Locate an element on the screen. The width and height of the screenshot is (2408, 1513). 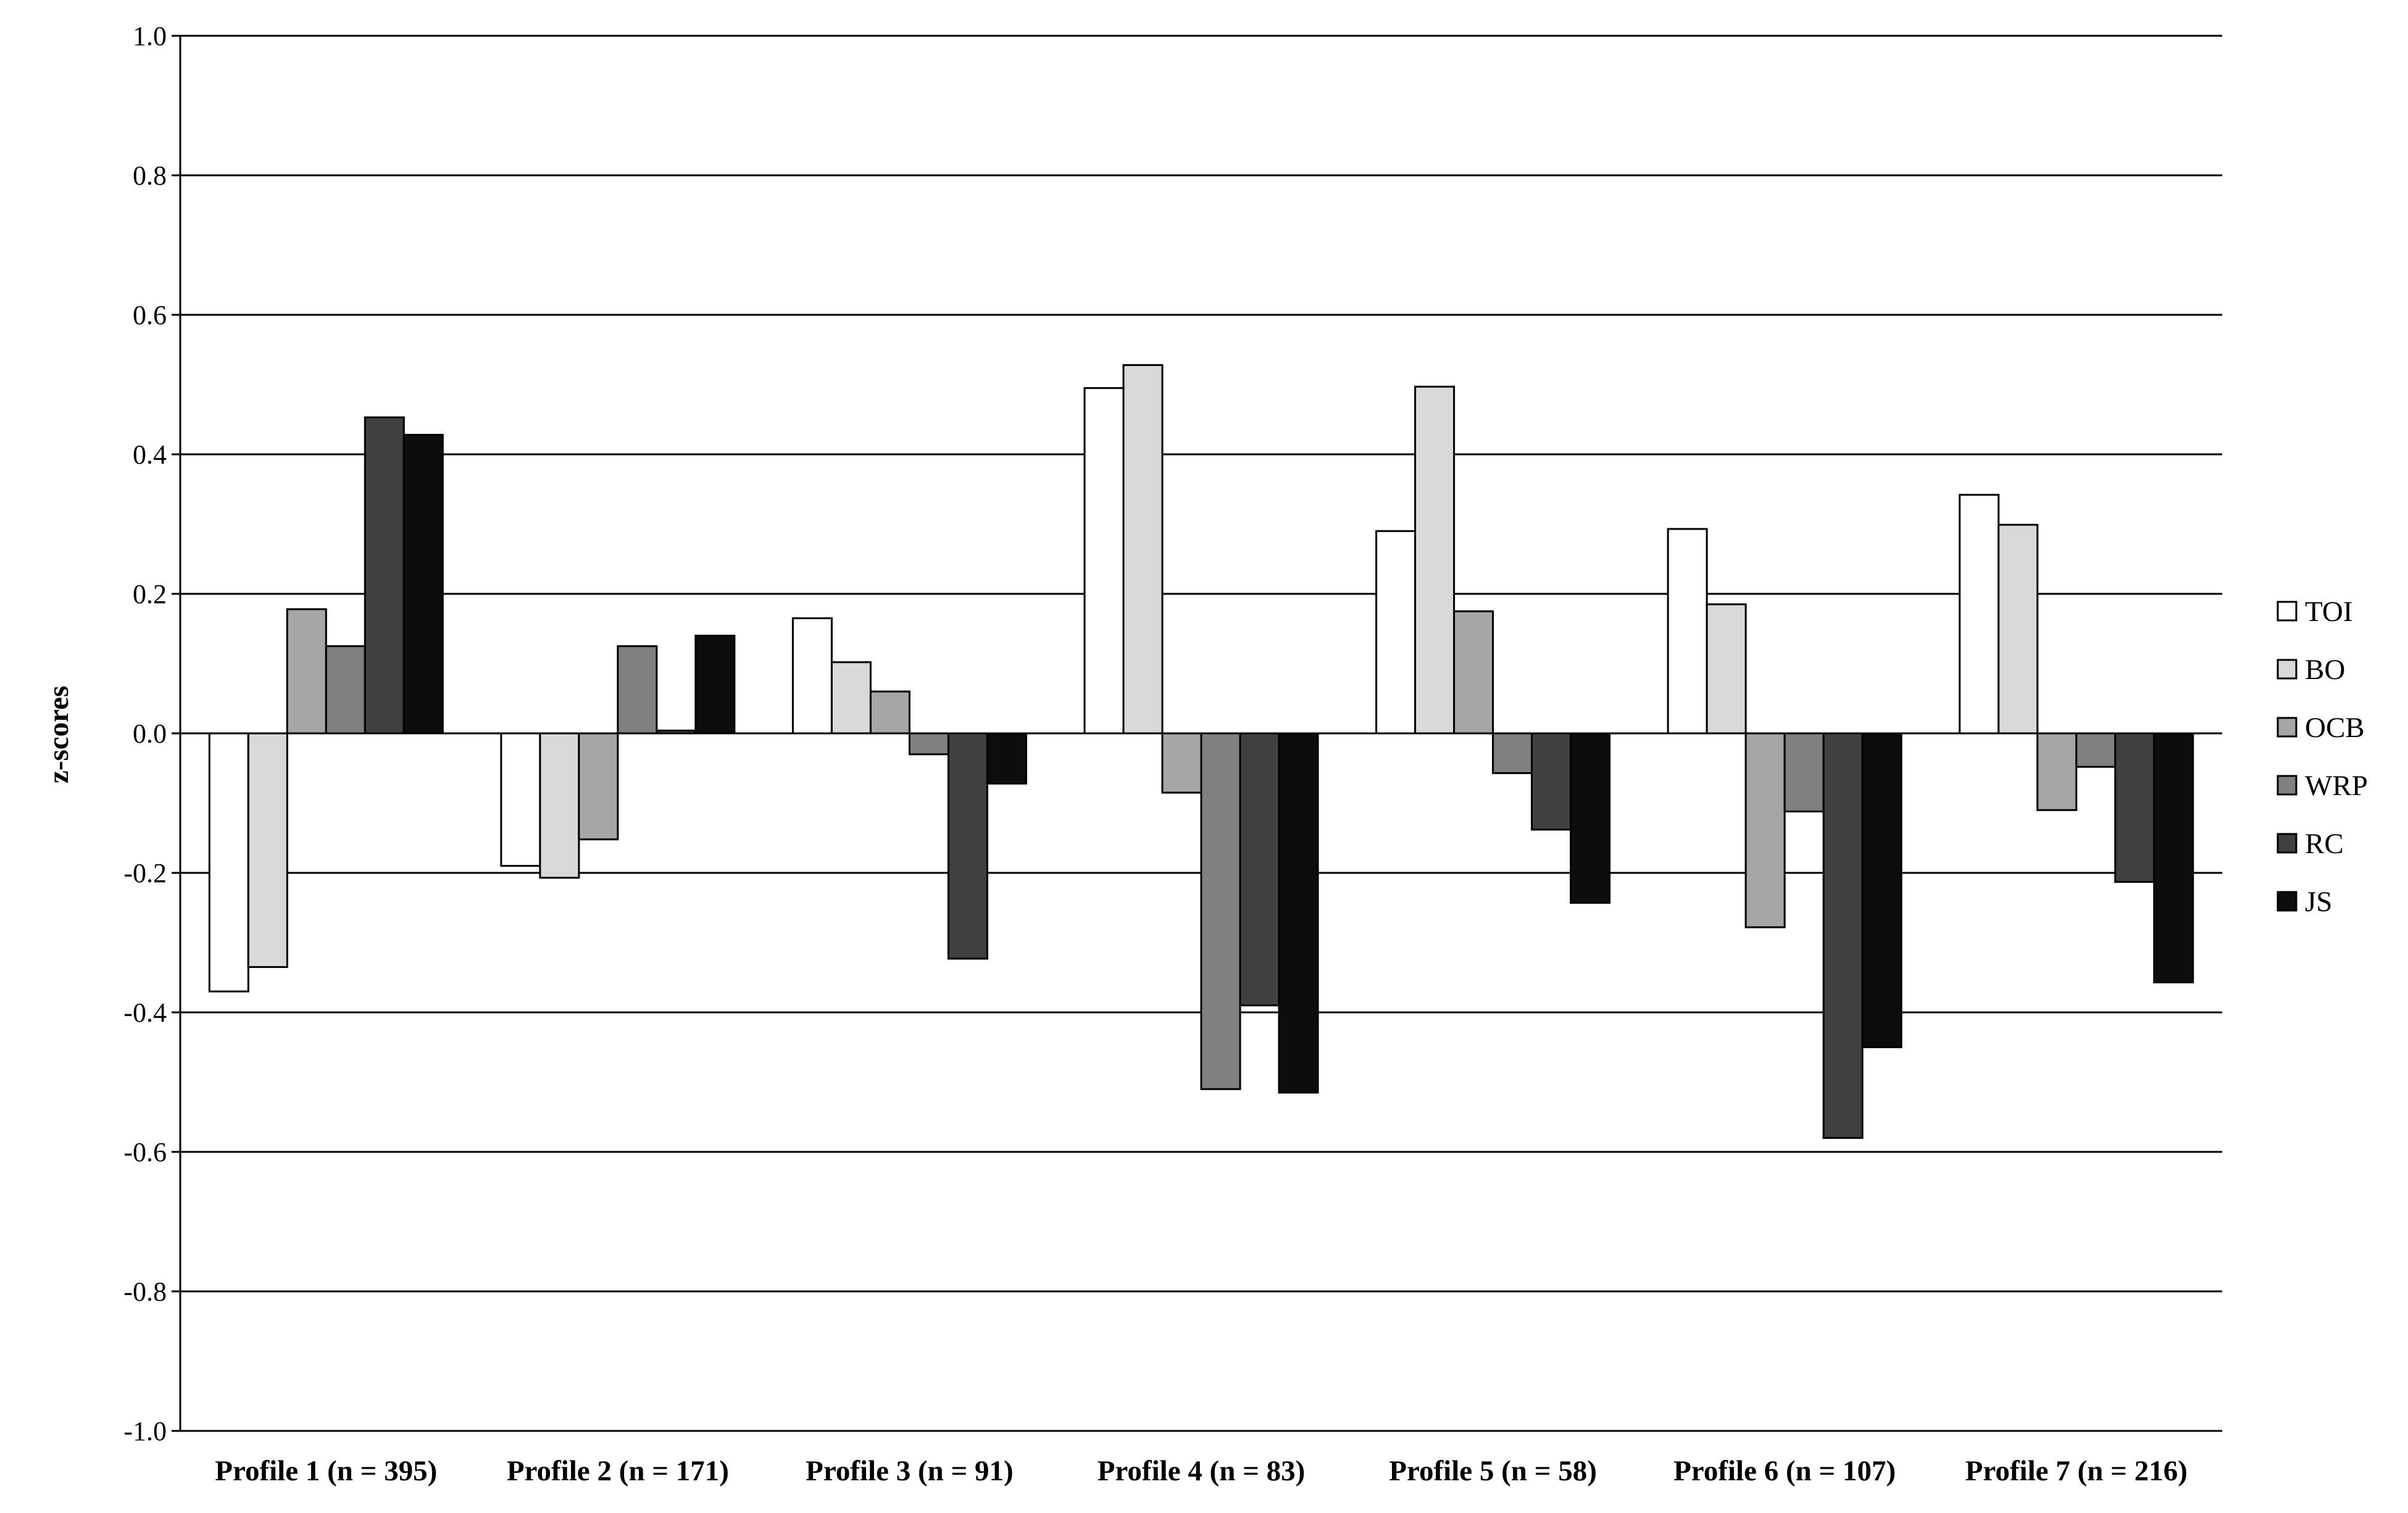
y-tick-label: -0.4 is located at coordinates (145, 1013).